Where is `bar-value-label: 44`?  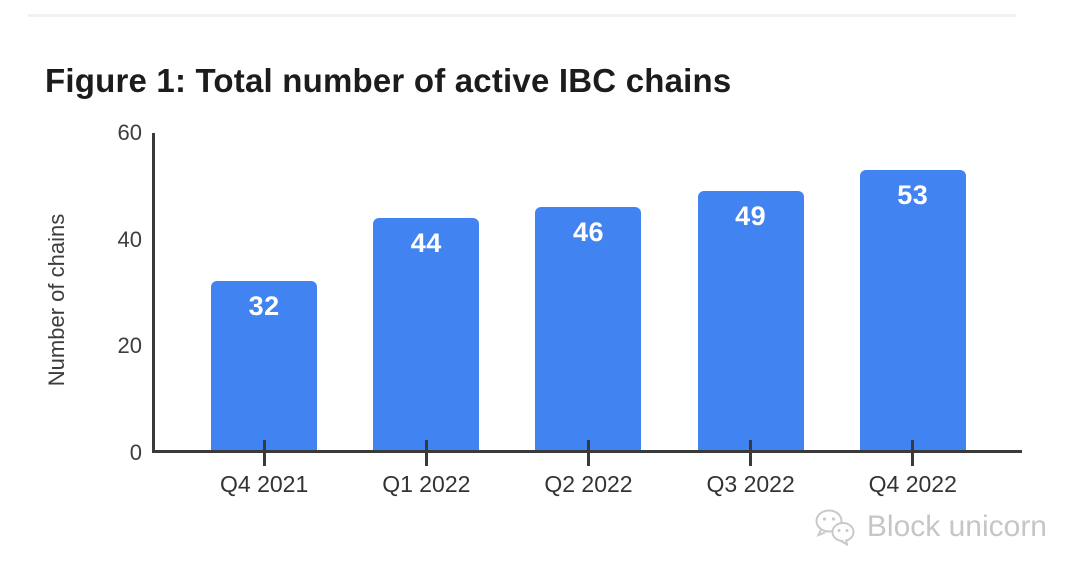 bar-value-label: 44 is located at coordinates (426, 242).